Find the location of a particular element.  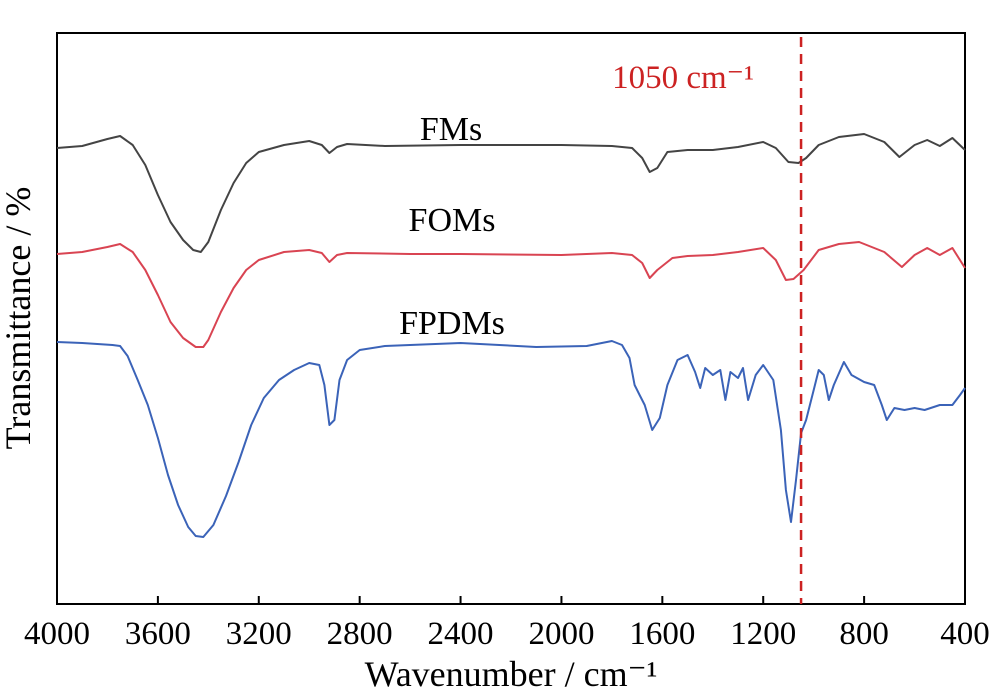

reference-line-label: 1050 cm⁻¹ is located at coordinates (683, 78).